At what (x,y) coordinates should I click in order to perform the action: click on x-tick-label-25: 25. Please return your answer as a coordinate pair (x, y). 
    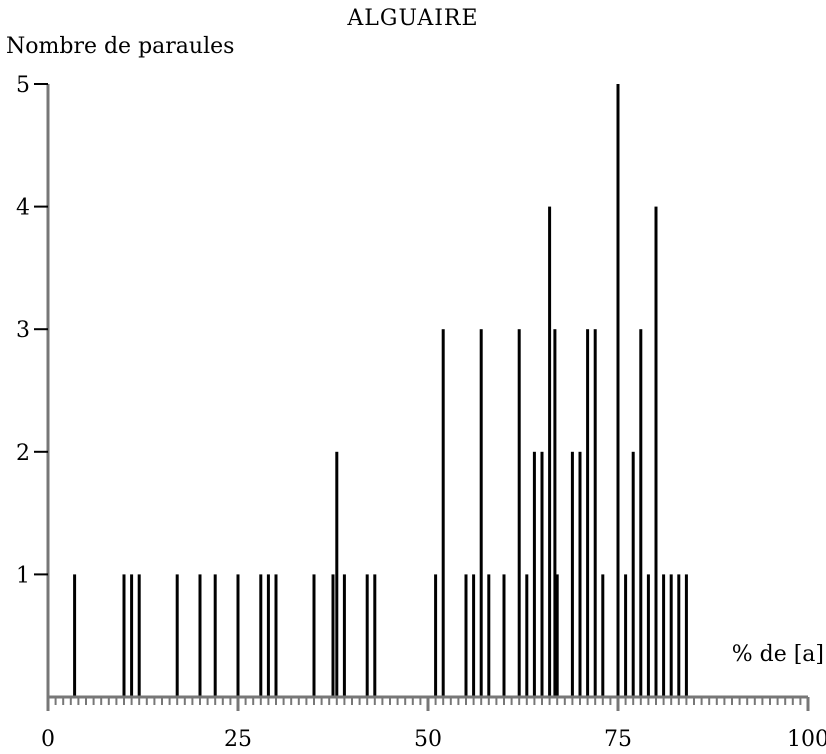
    Looking at the image, I should click on (238, 739).